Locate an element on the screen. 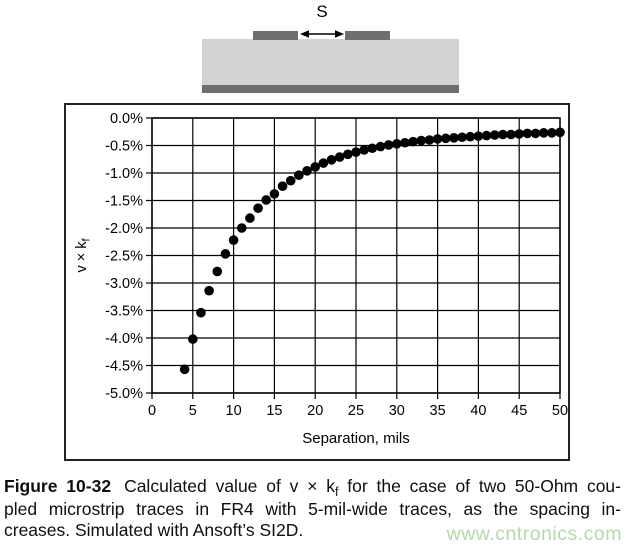 The image size is (624, 549). x-tick-label: 35 is located at coordinates (438, 411).